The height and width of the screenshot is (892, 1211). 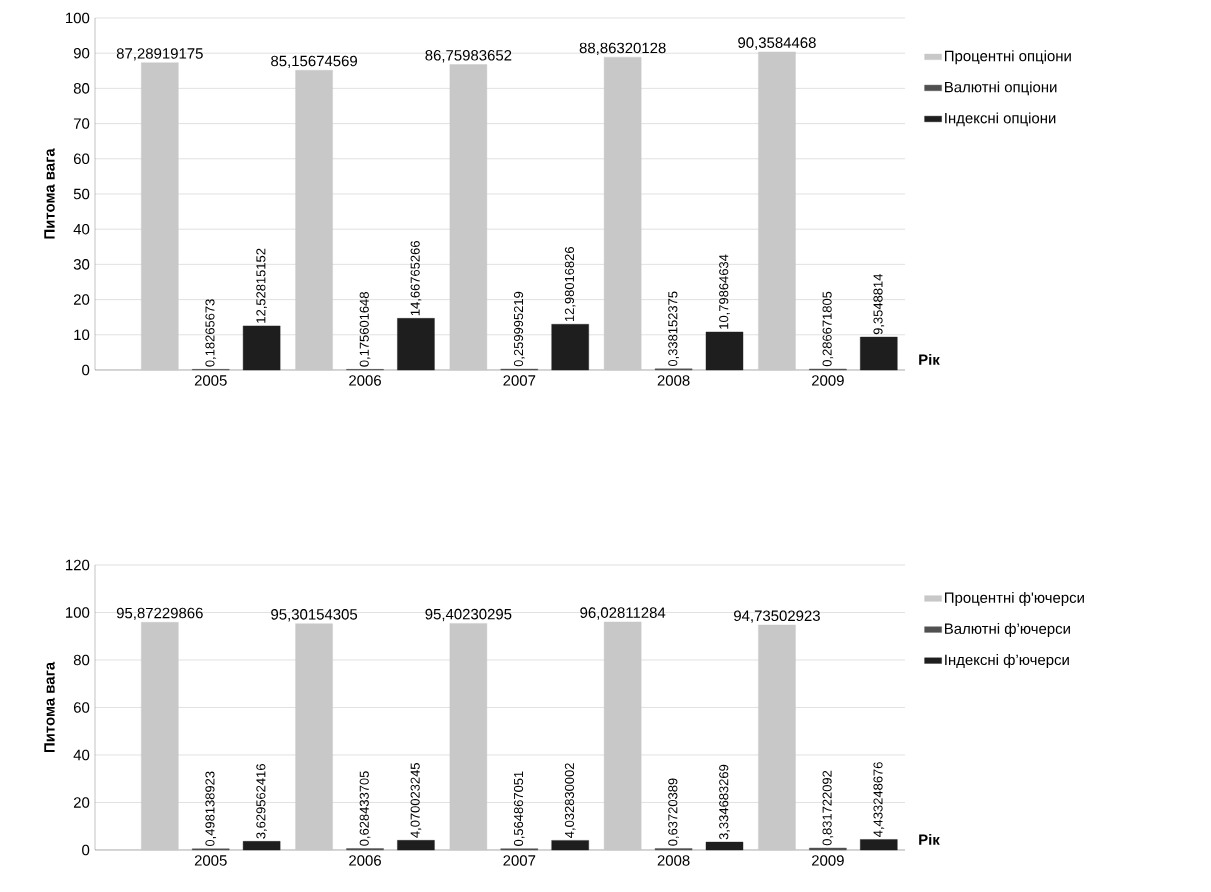 What do you see at coordinates (211, 333) in the screenshot?
I see `data-label: 0,18265673` at bounding box center [211, 333].